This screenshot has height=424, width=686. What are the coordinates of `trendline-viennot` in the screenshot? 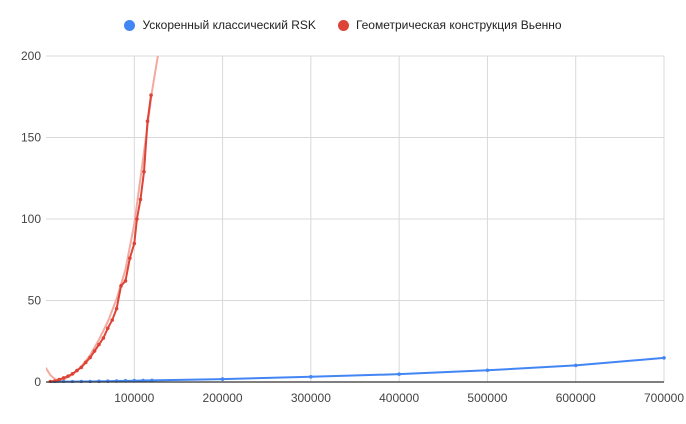 It's located at (102, 219).